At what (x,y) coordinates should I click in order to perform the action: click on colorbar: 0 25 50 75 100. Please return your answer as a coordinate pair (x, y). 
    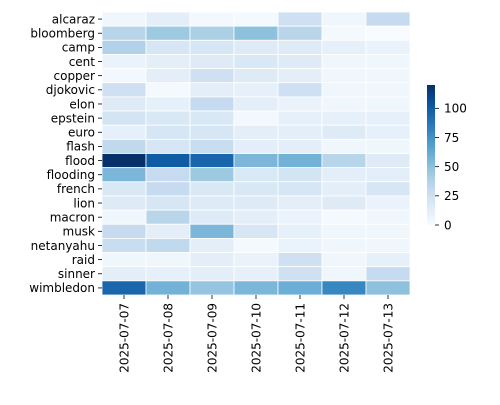
    Looking at the image, I should click on (447, 158).